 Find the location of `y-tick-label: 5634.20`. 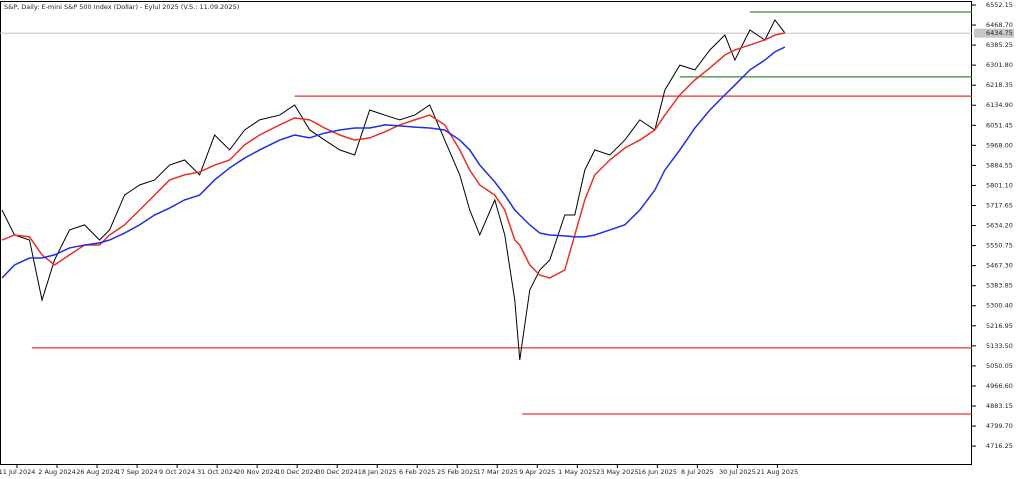

y-tick-label: 5634.20 is located at coordinates (999, 226).